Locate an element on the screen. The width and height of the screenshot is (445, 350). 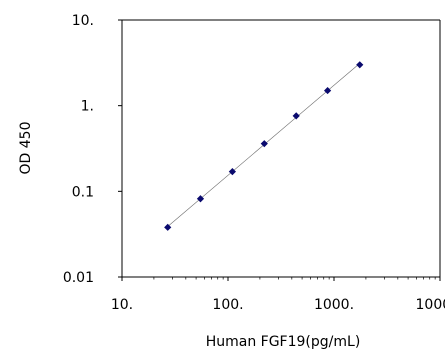
x-tick-label: 1000. is located at coordinates (334, 305).